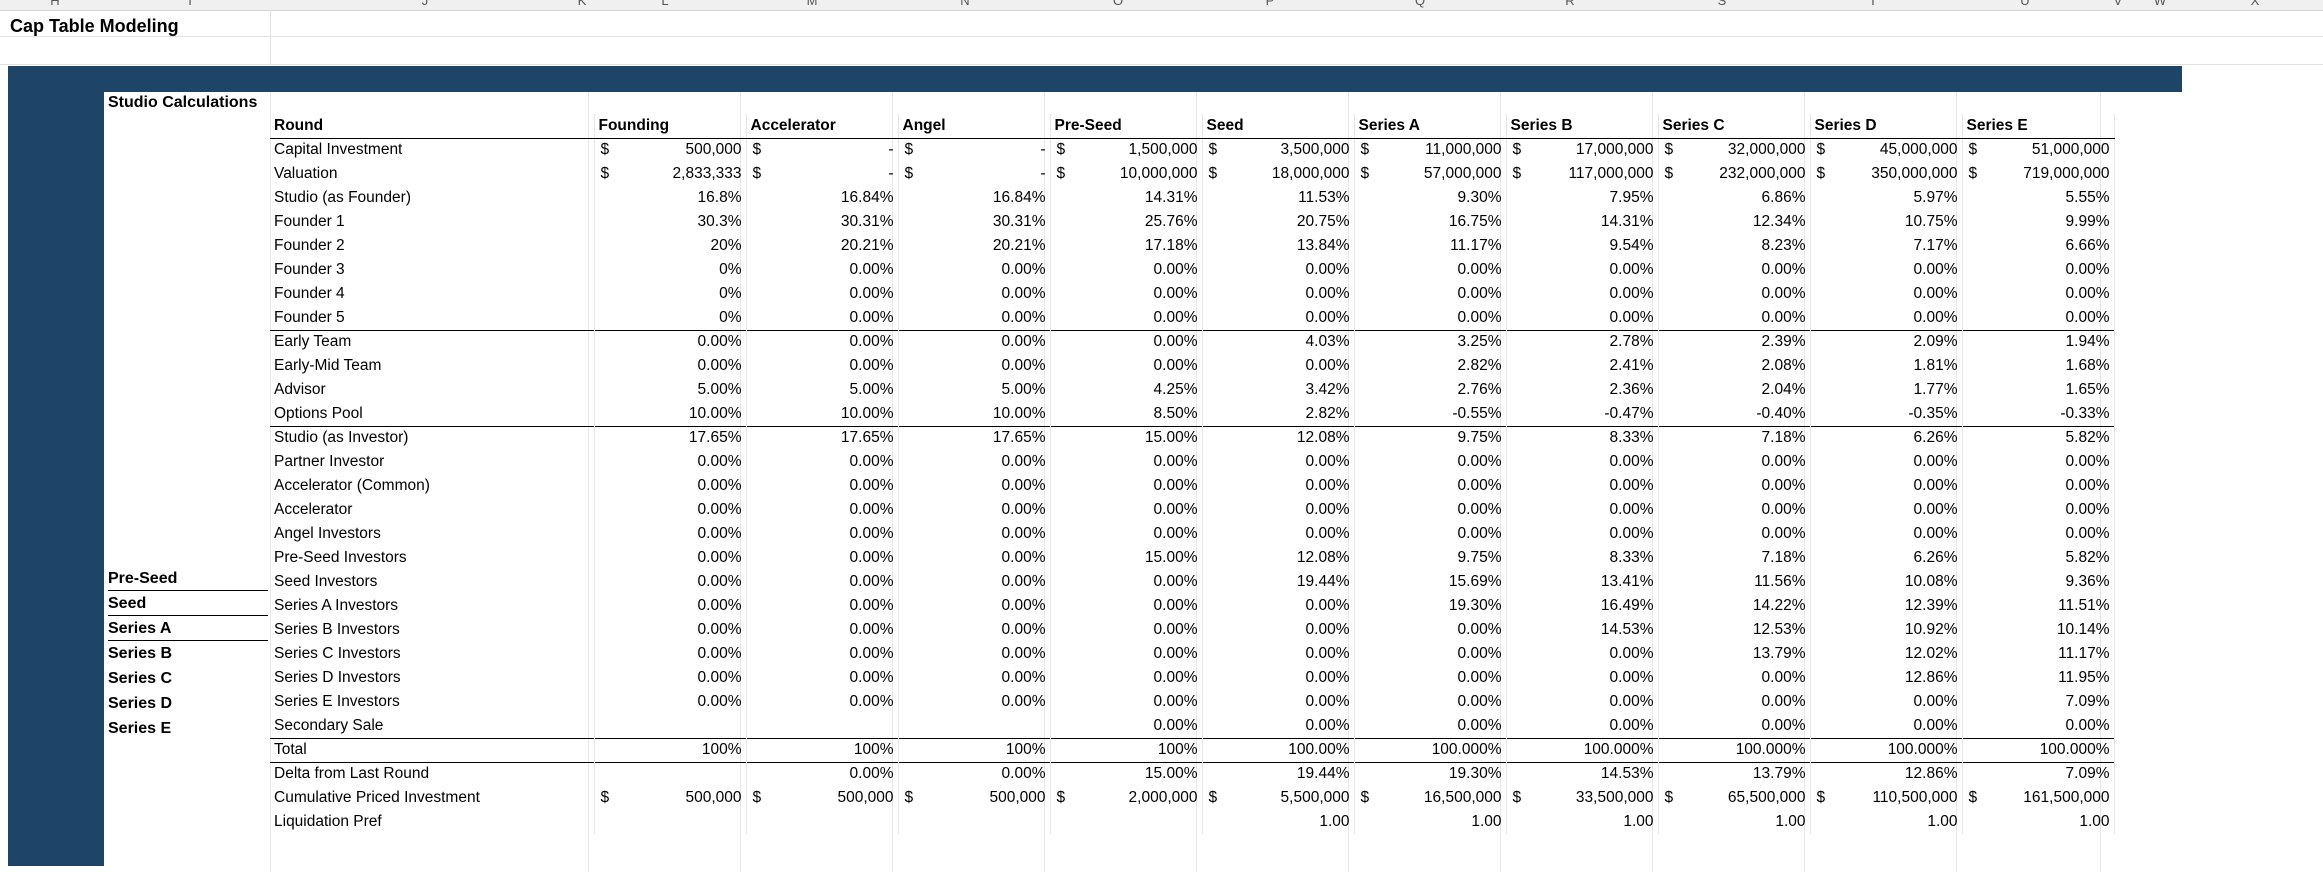 The width and height of the screenshot is (2323, 872). I want to click on table-cell: 19.30%, so click(1430, 773).